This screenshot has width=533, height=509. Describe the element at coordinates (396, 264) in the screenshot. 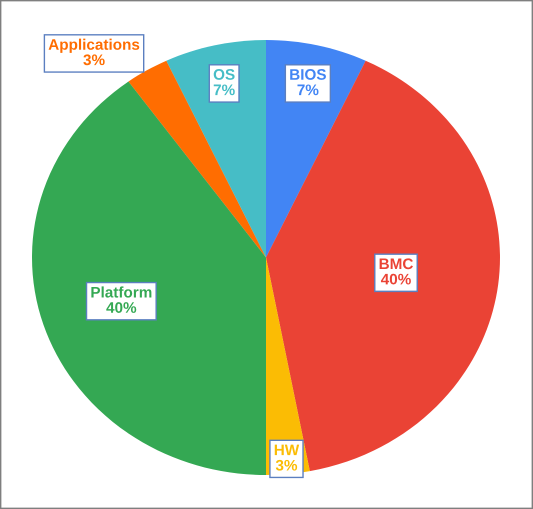

I see `slice-label: BMC` at that location.